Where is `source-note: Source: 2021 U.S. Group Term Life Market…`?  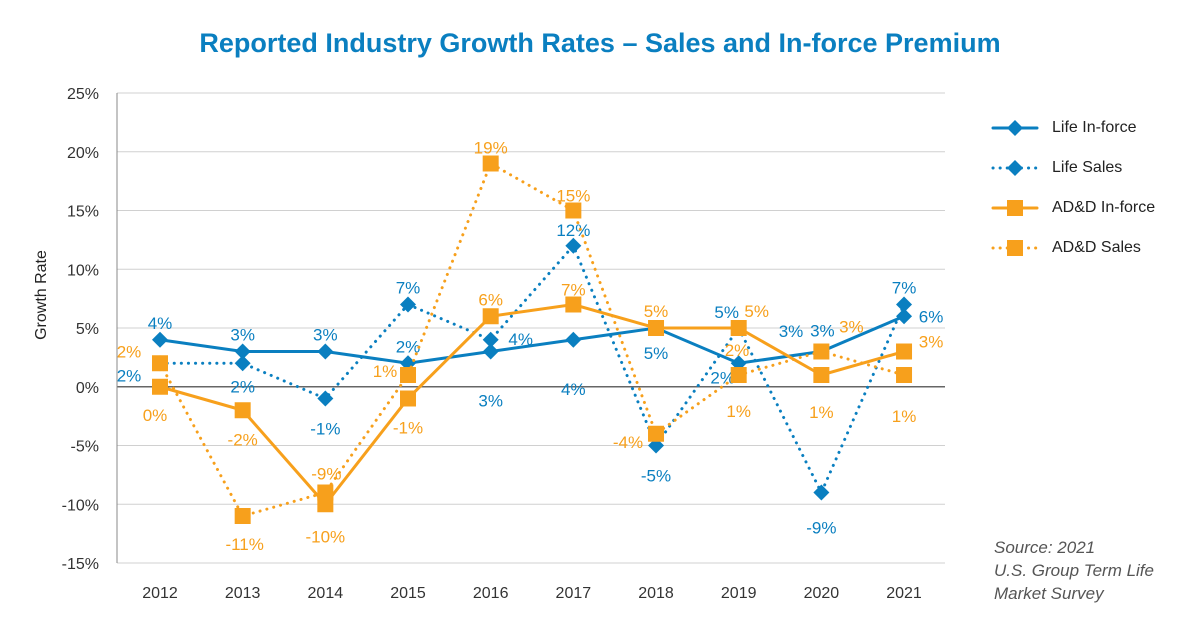
source-note: Source: 2021 U.S. Group Term Life Market… is located at coordinates (1074, 570).